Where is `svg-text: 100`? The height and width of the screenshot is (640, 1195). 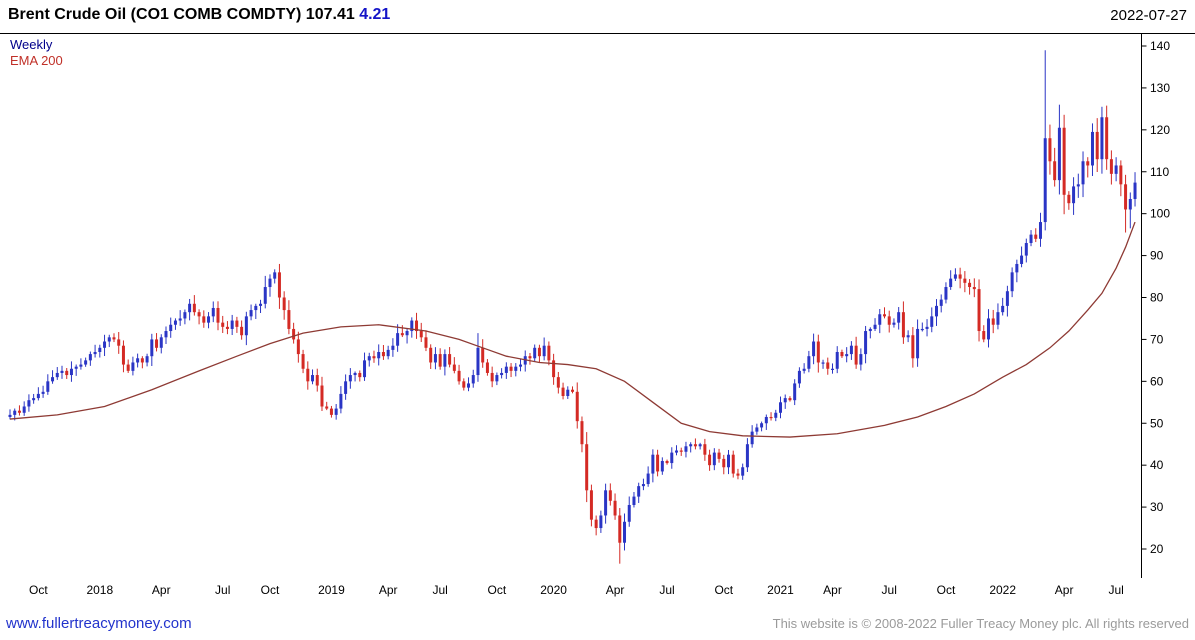 svg-text: 100 is located at coordinates (1160, 214).